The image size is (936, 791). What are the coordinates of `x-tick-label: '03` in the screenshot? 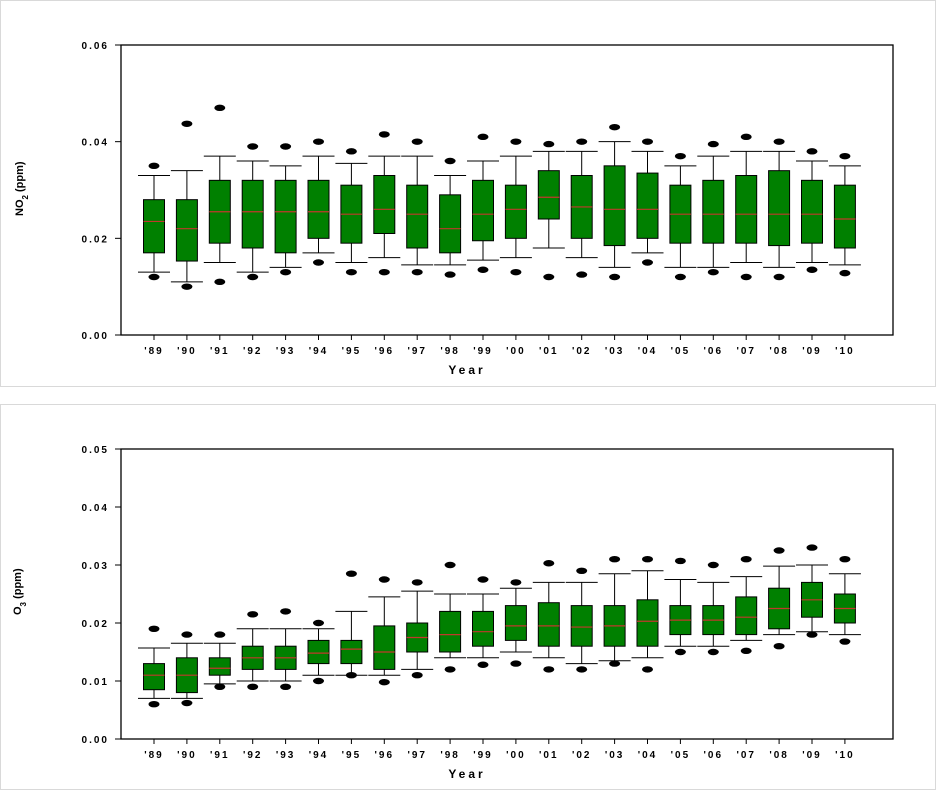 It's located at (615, 351).